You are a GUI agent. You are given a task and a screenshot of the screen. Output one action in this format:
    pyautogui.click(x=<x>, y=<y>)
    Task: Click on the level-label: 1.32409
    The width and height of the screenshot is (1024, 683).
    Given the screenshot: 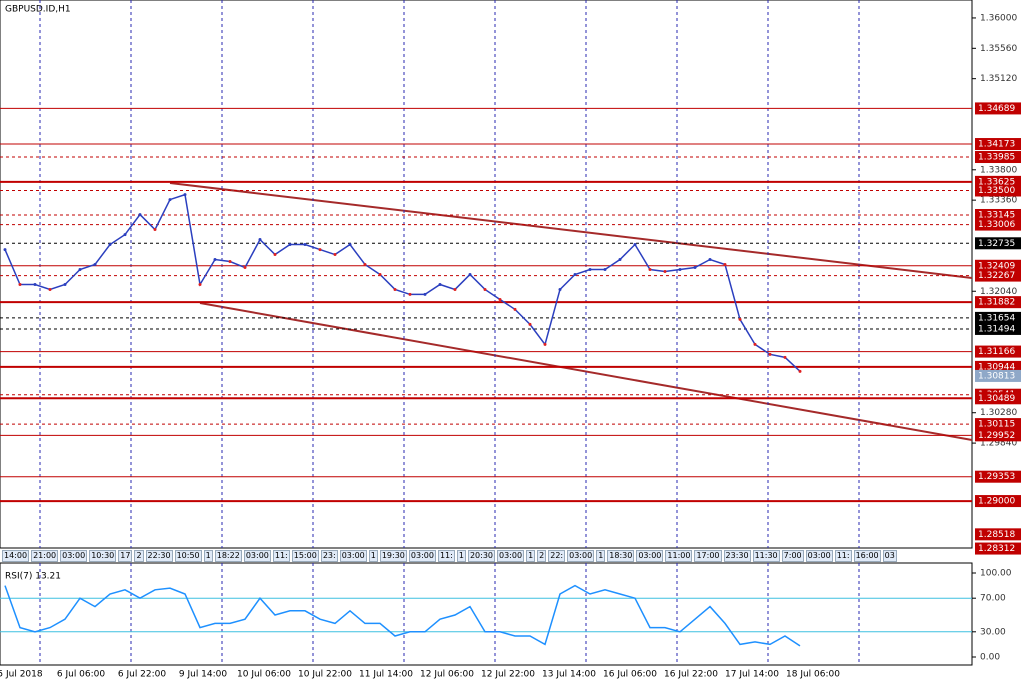 What is the action you would take?
    pyautogui.click(x=996, y=266)
    